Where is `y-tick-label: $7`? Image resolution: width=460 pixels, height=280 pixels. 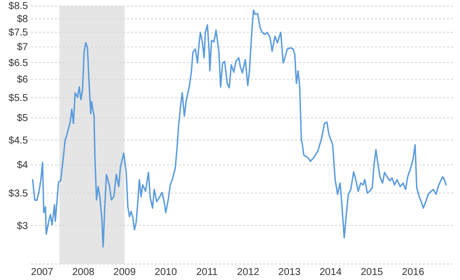
y-tick-label: $7 is located at coordinates (22, 48).